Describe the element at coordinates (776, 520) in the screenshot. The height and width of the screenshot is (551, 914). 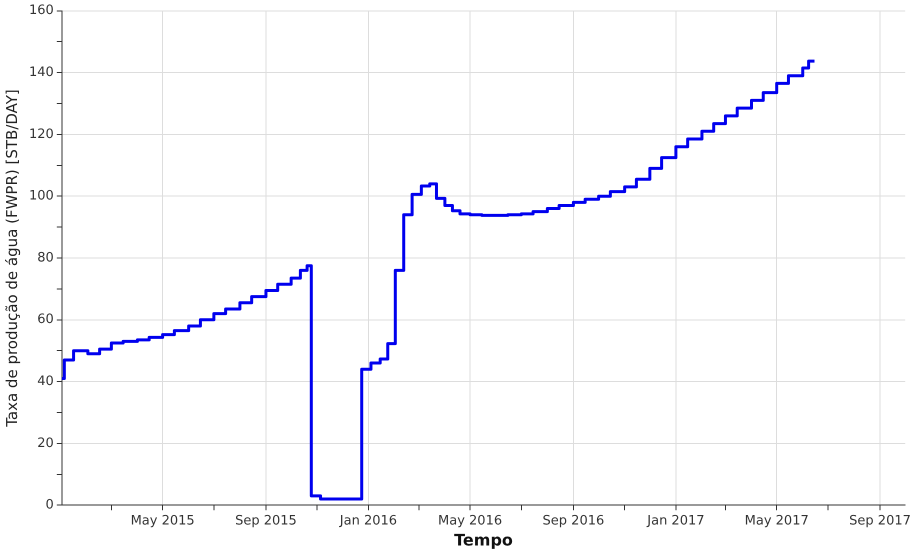
I see `x-tick-label: May 2017` at that location.